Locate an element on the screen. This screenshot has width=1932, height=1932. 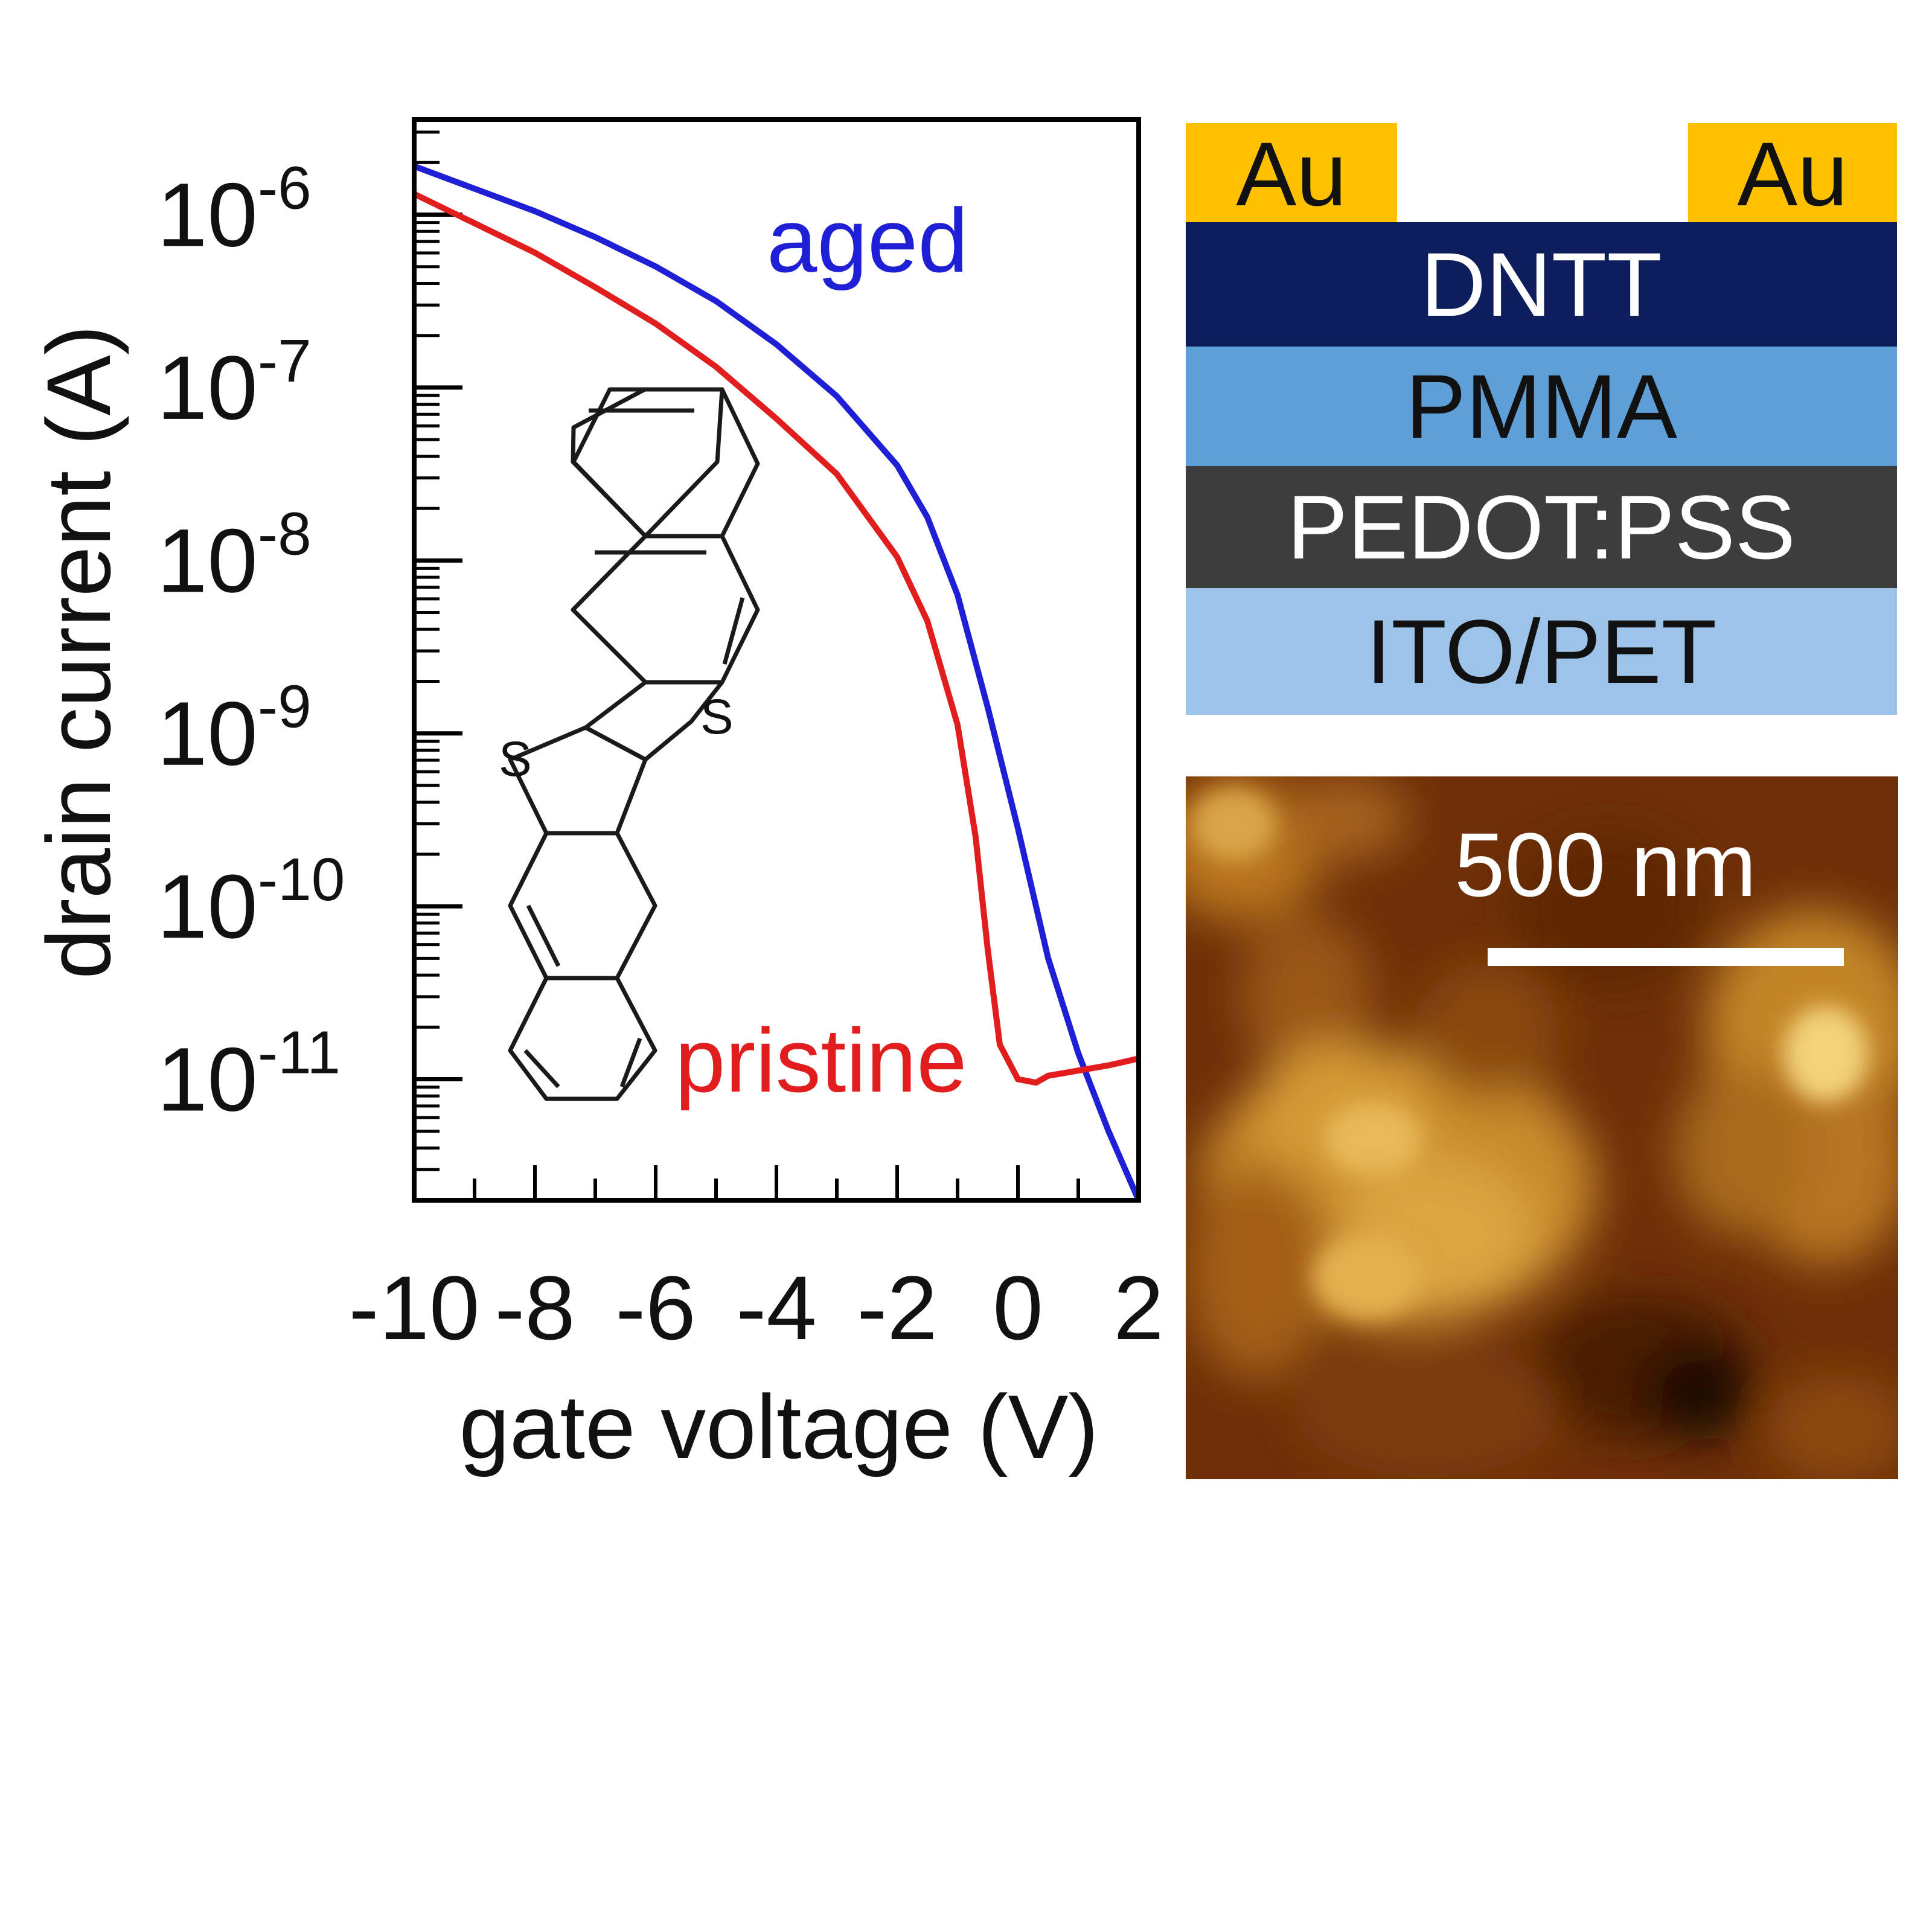
y-tick-labels: 10⁻⁶ 10⁻⁷ 10⁻⁸ 10⁻⁹ 10⁻¹⁰ 10⁻¹¹ is located at coordinates (251, 643).